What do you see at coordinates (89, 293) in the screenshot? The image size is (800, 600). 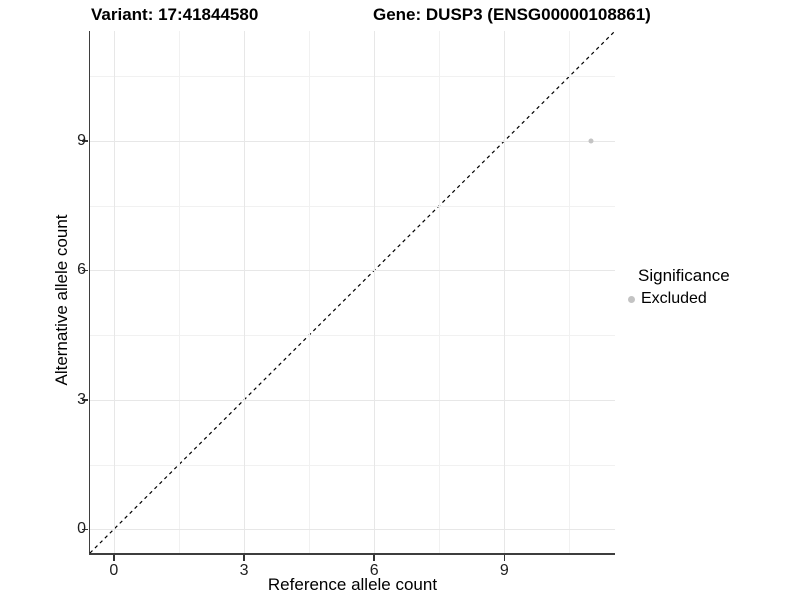 I see `y-axis-line` at bounding box center [89, 293].